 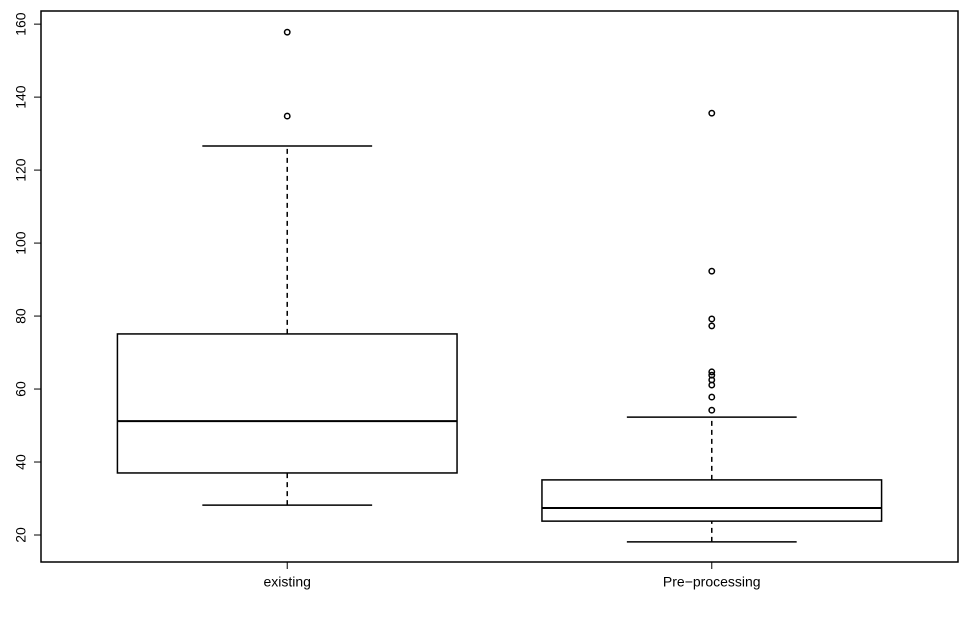 What do you see at coordinates (21, 170) in the screenshot?
I see `y-tick-label: 120` at bounding box center [21, 170].